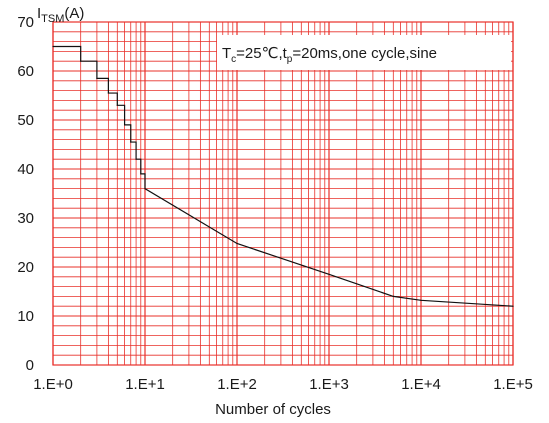  Describe the element at coordinates (25, 267) in the screenshot. I see `y-tick-label: 20` at that location.